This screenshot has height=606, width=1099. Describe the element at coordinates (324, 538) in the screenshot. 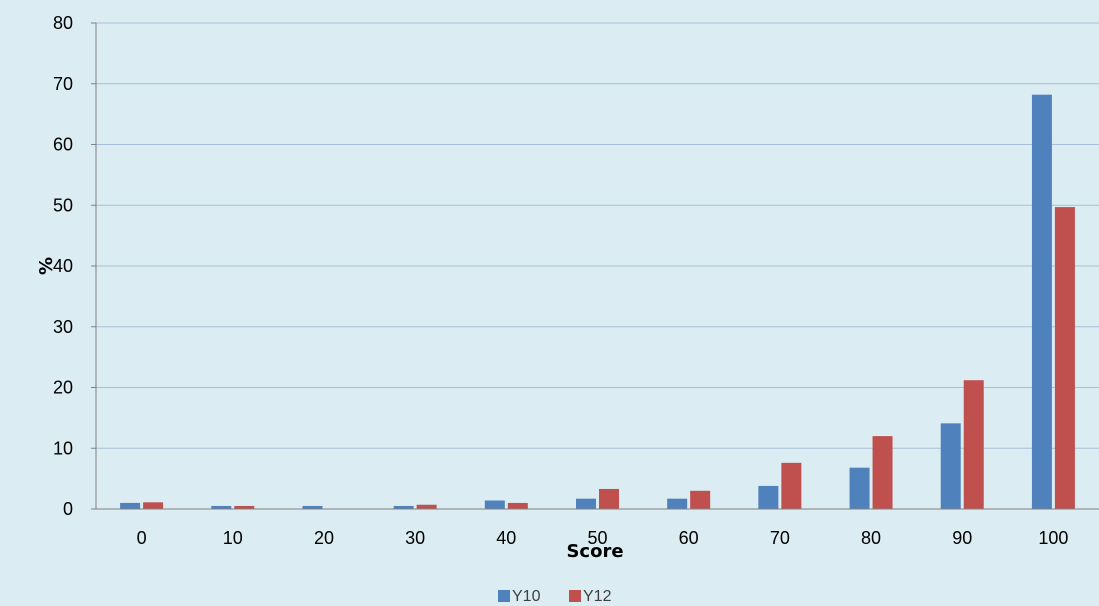

I see `x-tick-label: 20` at that location.